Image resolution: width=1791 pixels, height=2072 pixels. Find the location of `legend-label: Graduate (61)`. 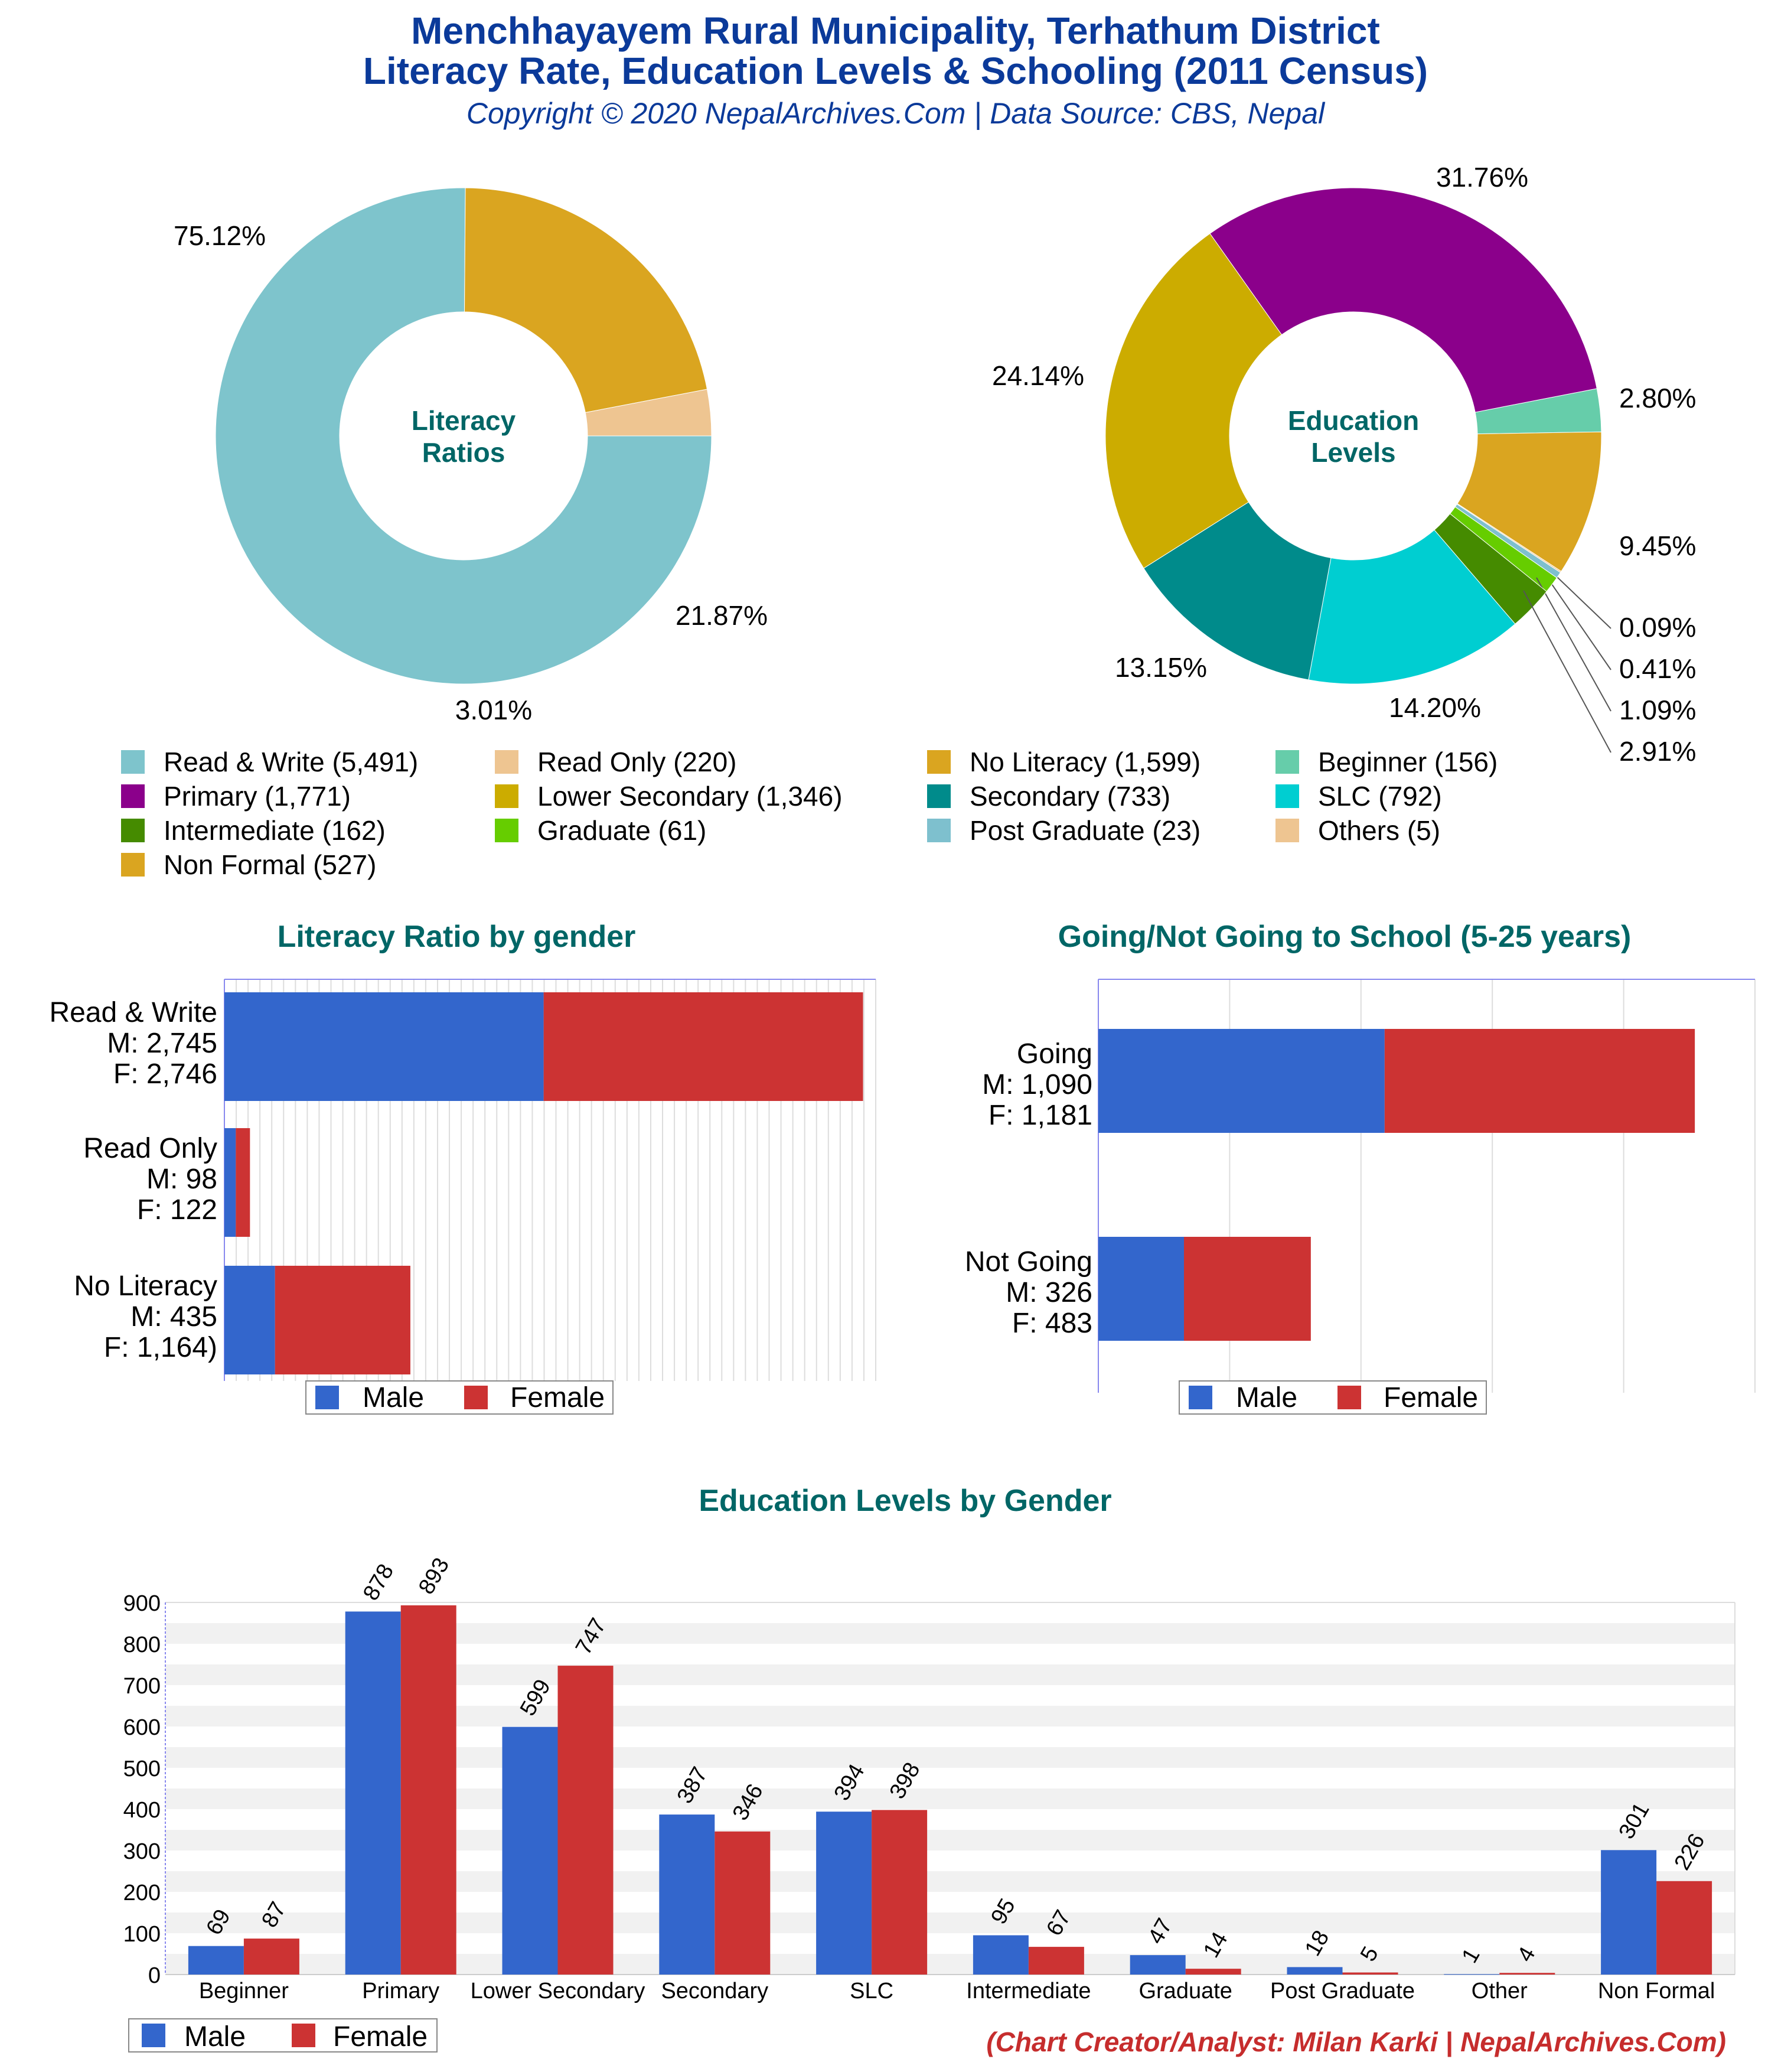

legend-label: Graduate (61) is located at coordinates (621, 830).